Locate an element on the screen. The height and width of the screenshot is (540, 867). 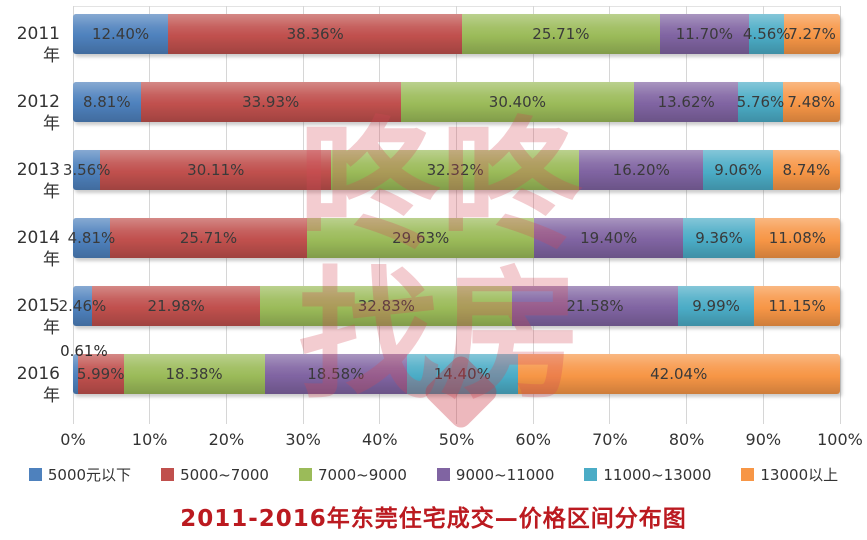
segment-label: 38.36% is located at coordinates (315, 34).